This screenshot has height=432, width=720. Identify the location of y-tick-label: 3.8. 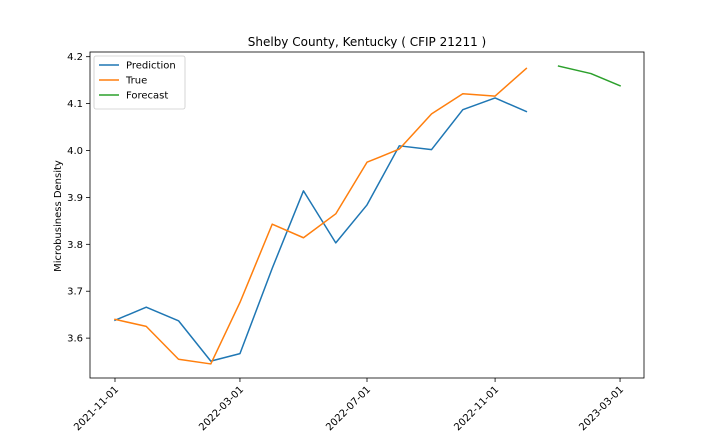
(75, 245).